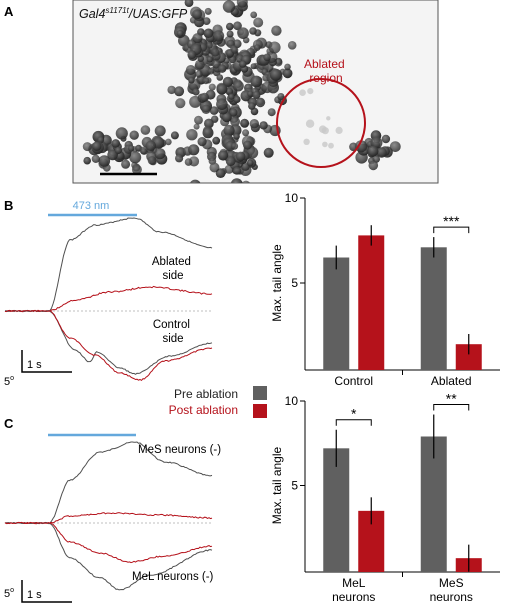  I want to click on y-tick-label-c: 5, so click(294, 486).